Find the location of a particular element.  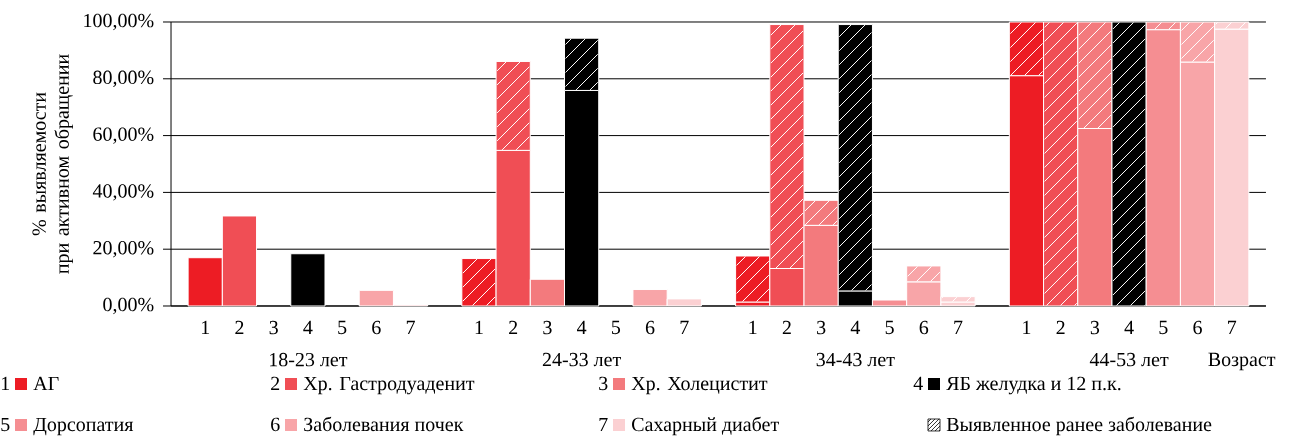

text: Хр. Гастродуаденит is located at coordinates (389, 385).